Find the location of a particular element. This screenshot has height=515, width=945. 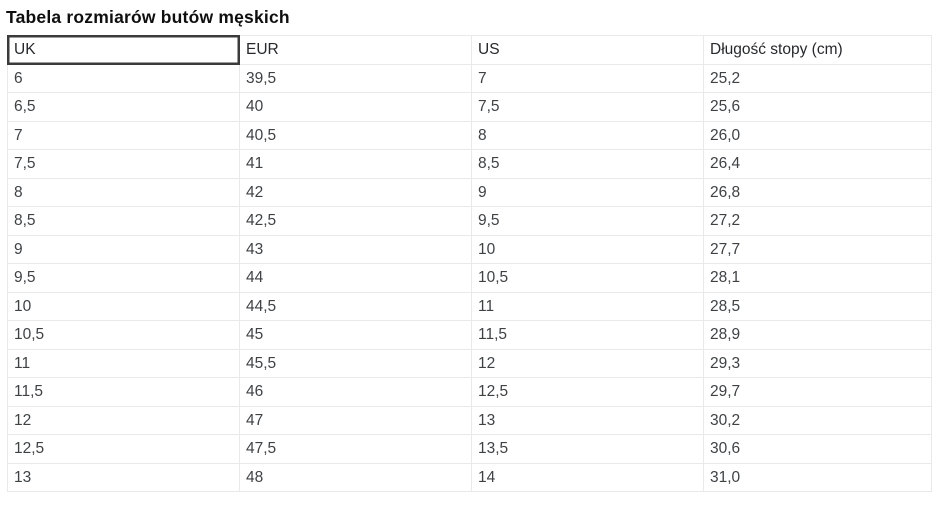

table-cell-uk: 7,5 is located at coordinates (123, 164).